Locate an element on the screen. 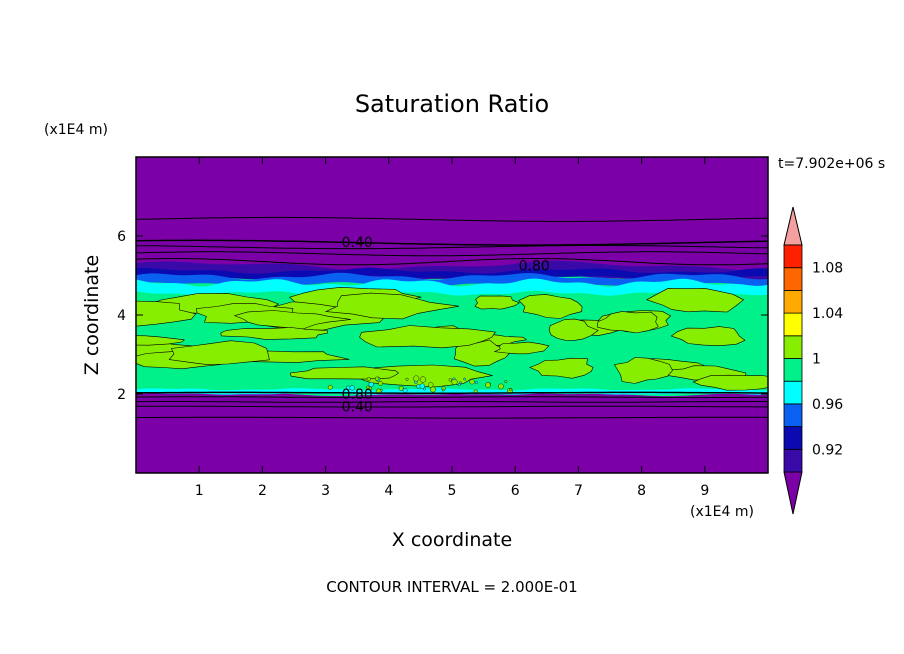 Image resolution: width=904 pixels, height=654 pixels. x-tick-label: 2 is located at coordinates (262, 491).